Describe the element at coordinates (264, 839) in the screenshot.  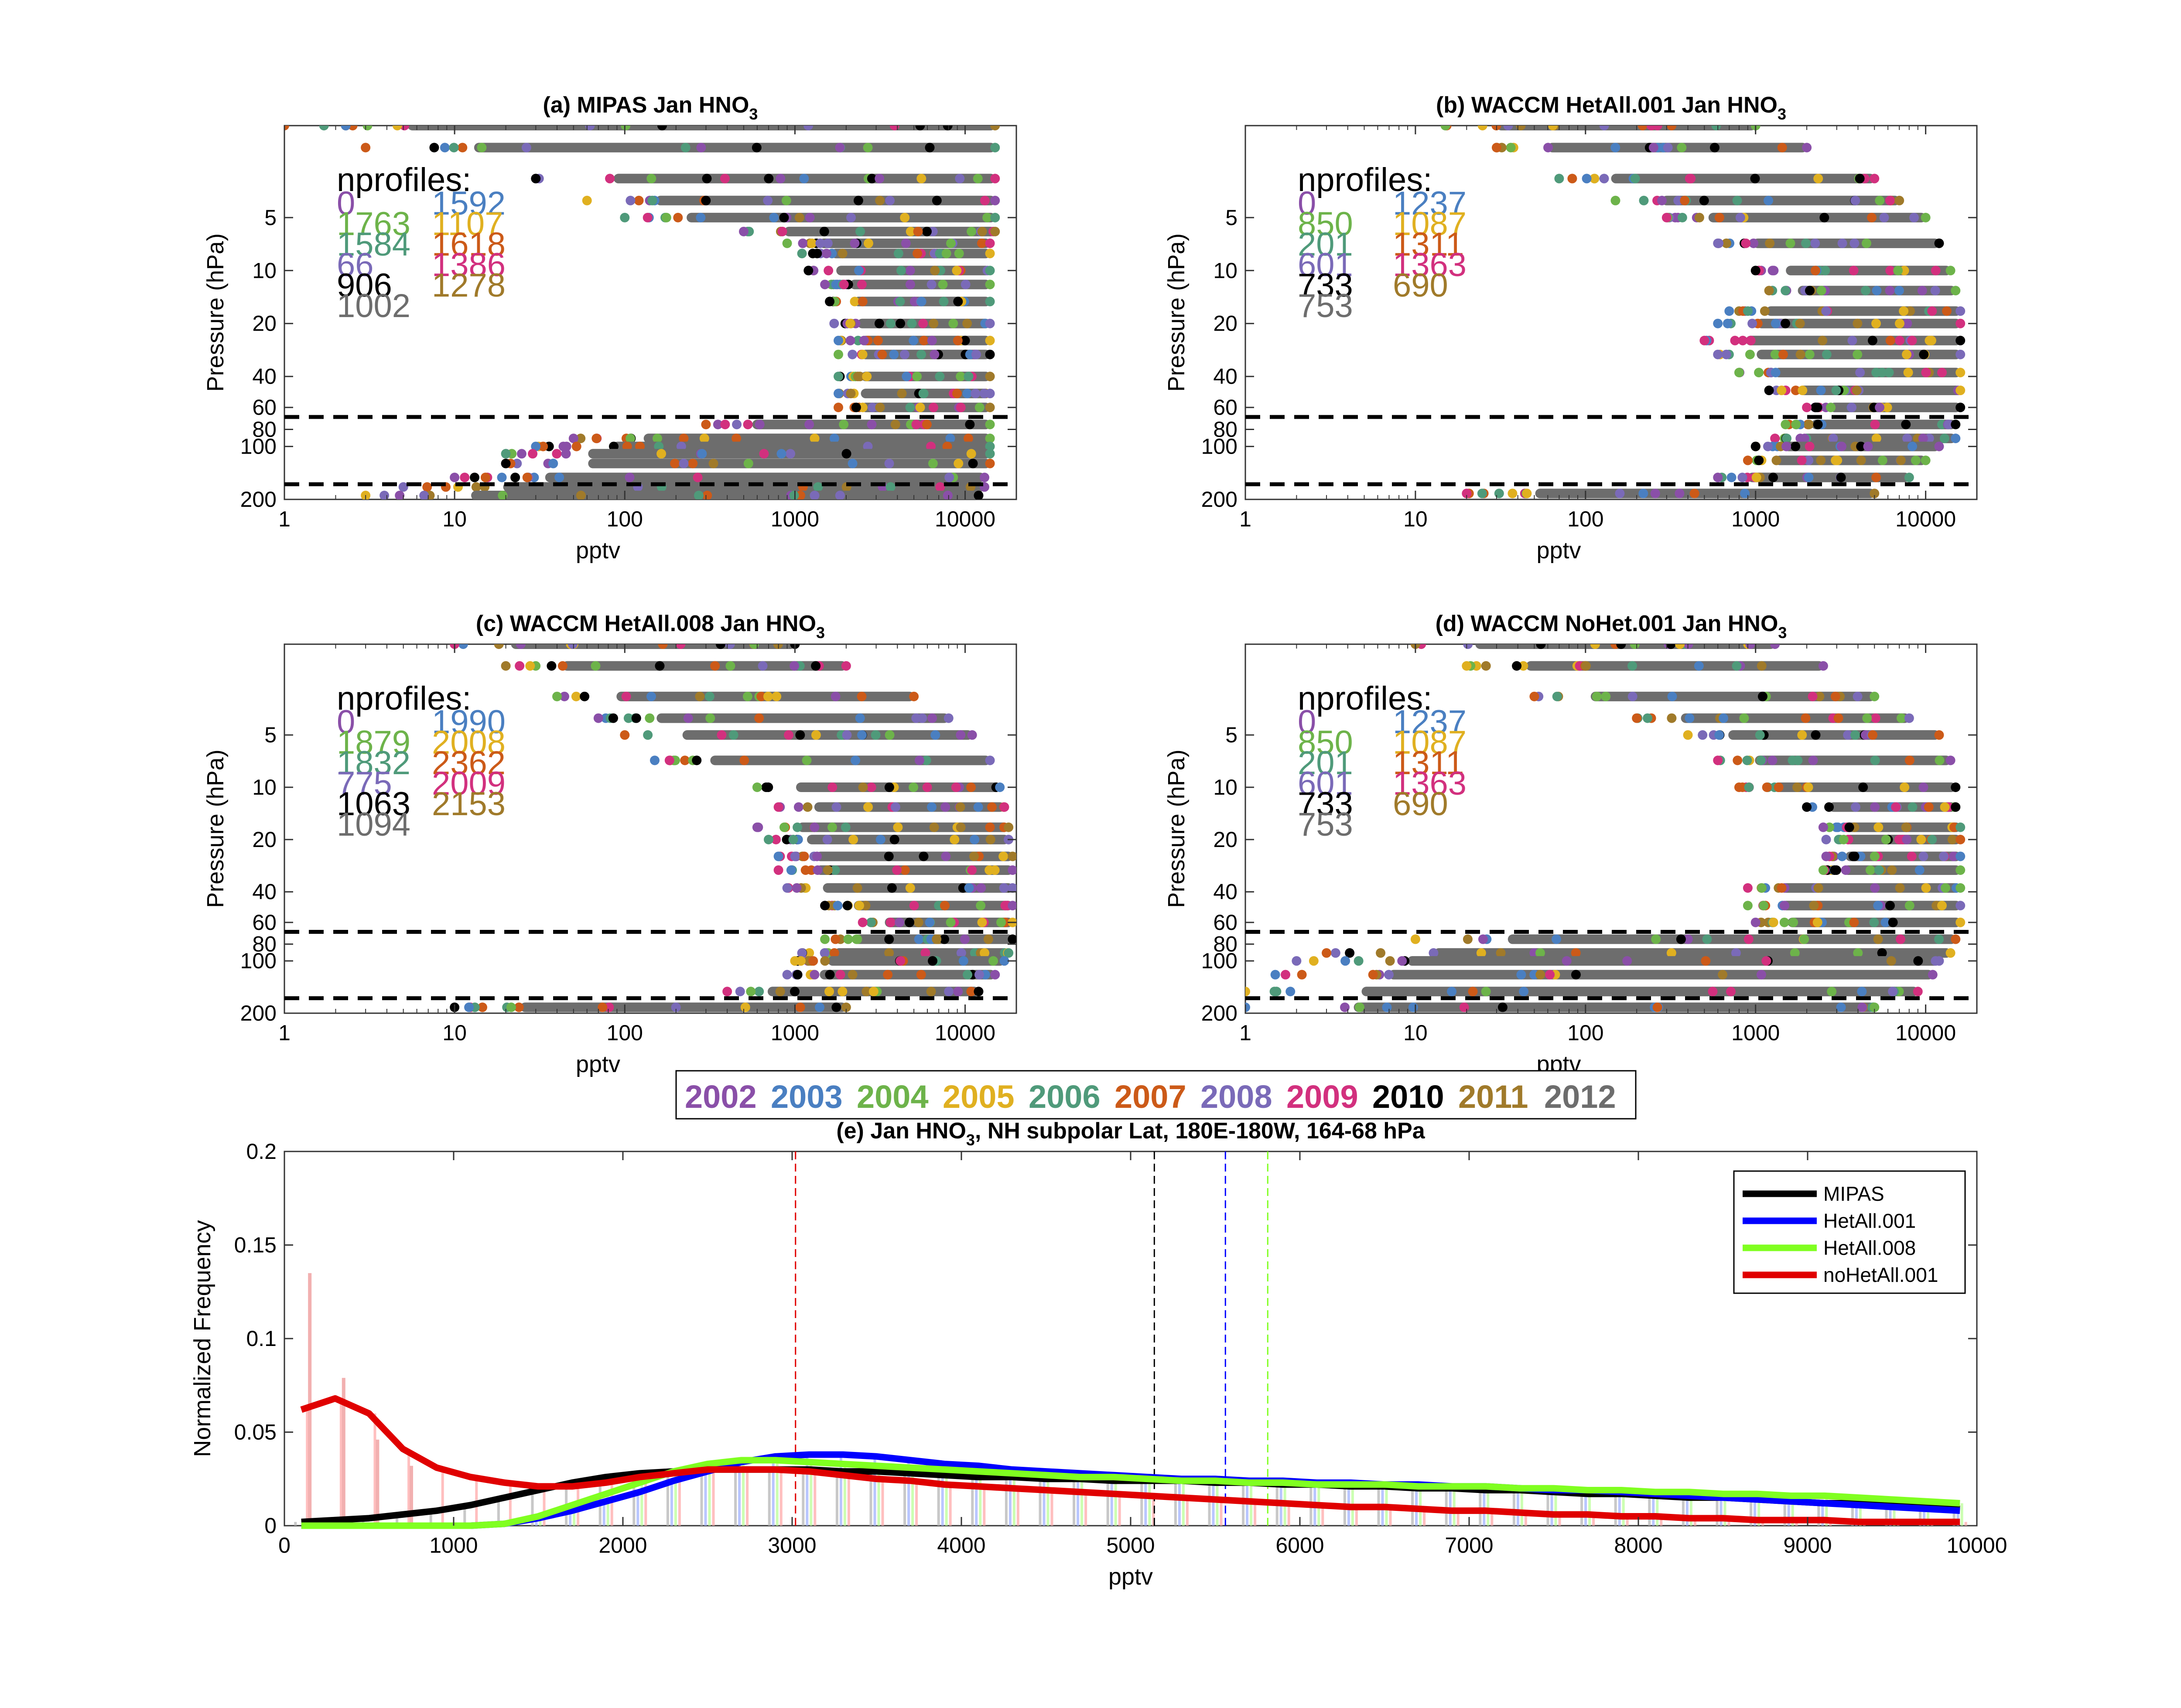
I see `y-tick-label: 20` at that location.